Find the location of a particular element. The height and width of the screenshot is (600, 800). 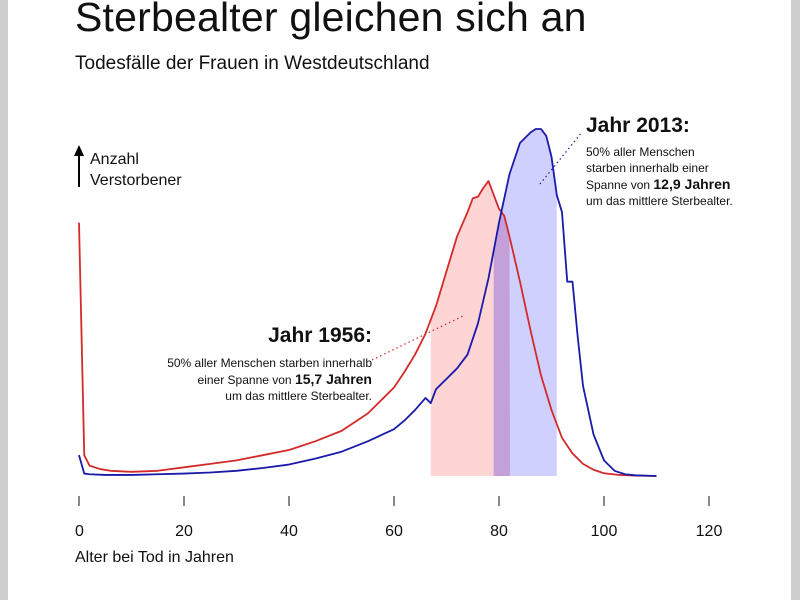

annotation-2013-span-value: 12,9 Jahren is located at coordinates (692, 184).